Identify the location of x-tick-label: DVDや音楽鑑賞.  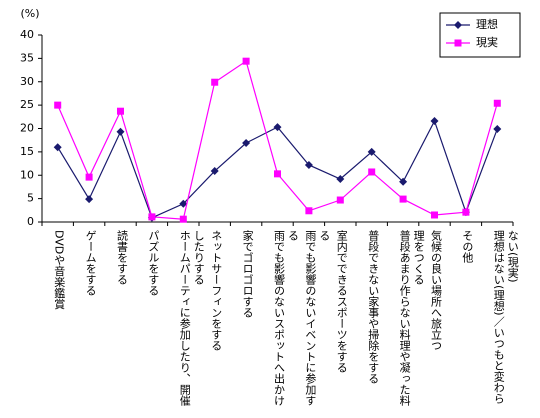
(59, 270).